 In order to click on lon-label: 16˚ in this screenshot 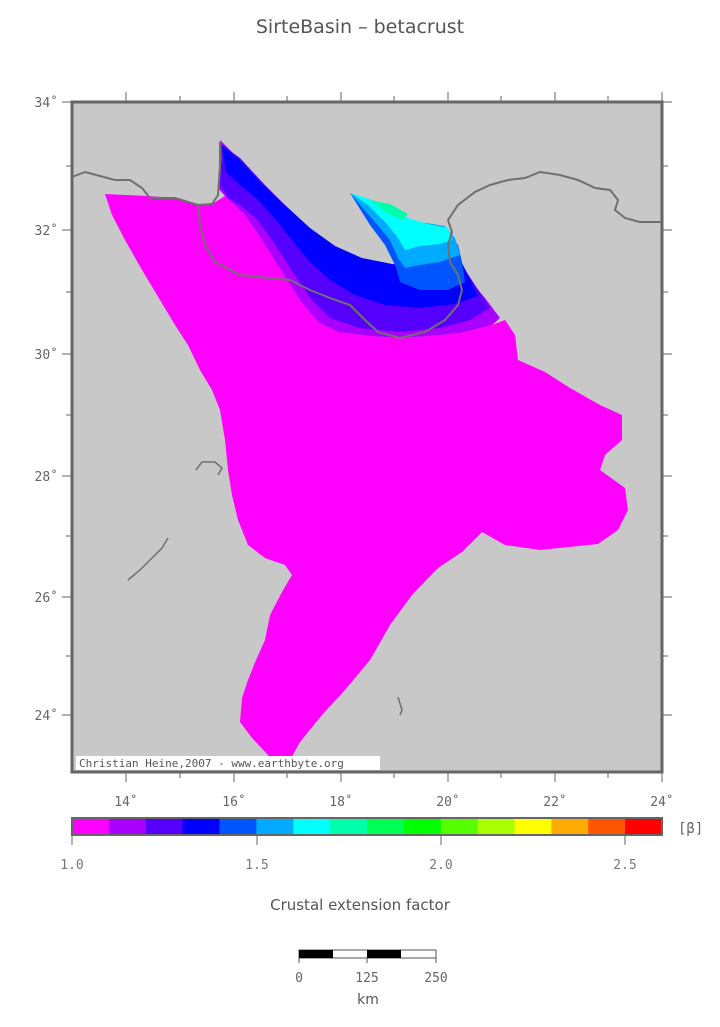, I will do `click(233, 802)`.